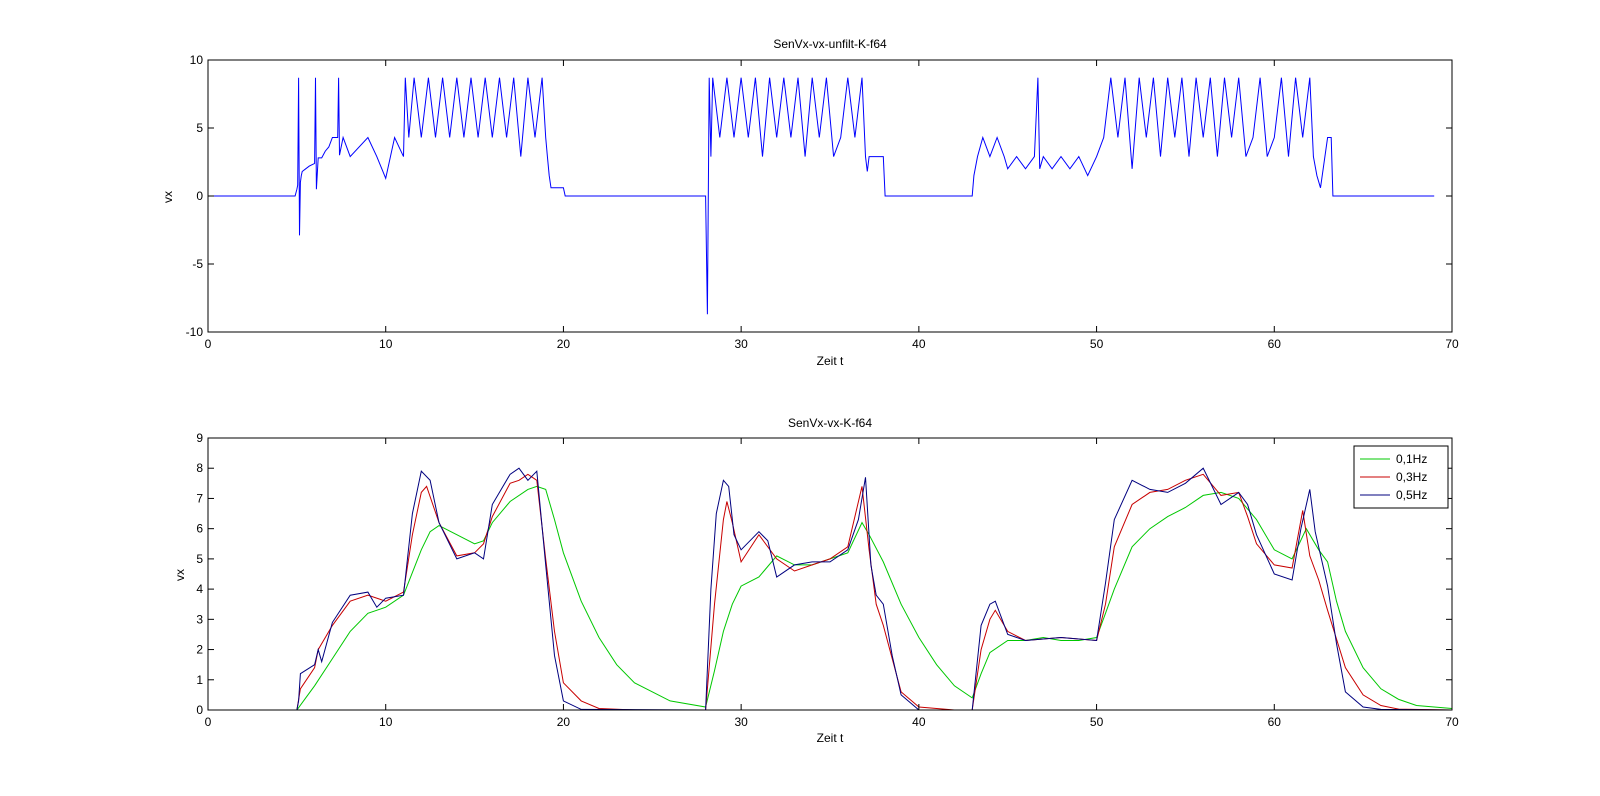 The width and height of the screenshot is (1600, 796). Describe the element at coordinates (1411, 477) in the screenshot. I see `legend-label: 0,3Hz` at that location.